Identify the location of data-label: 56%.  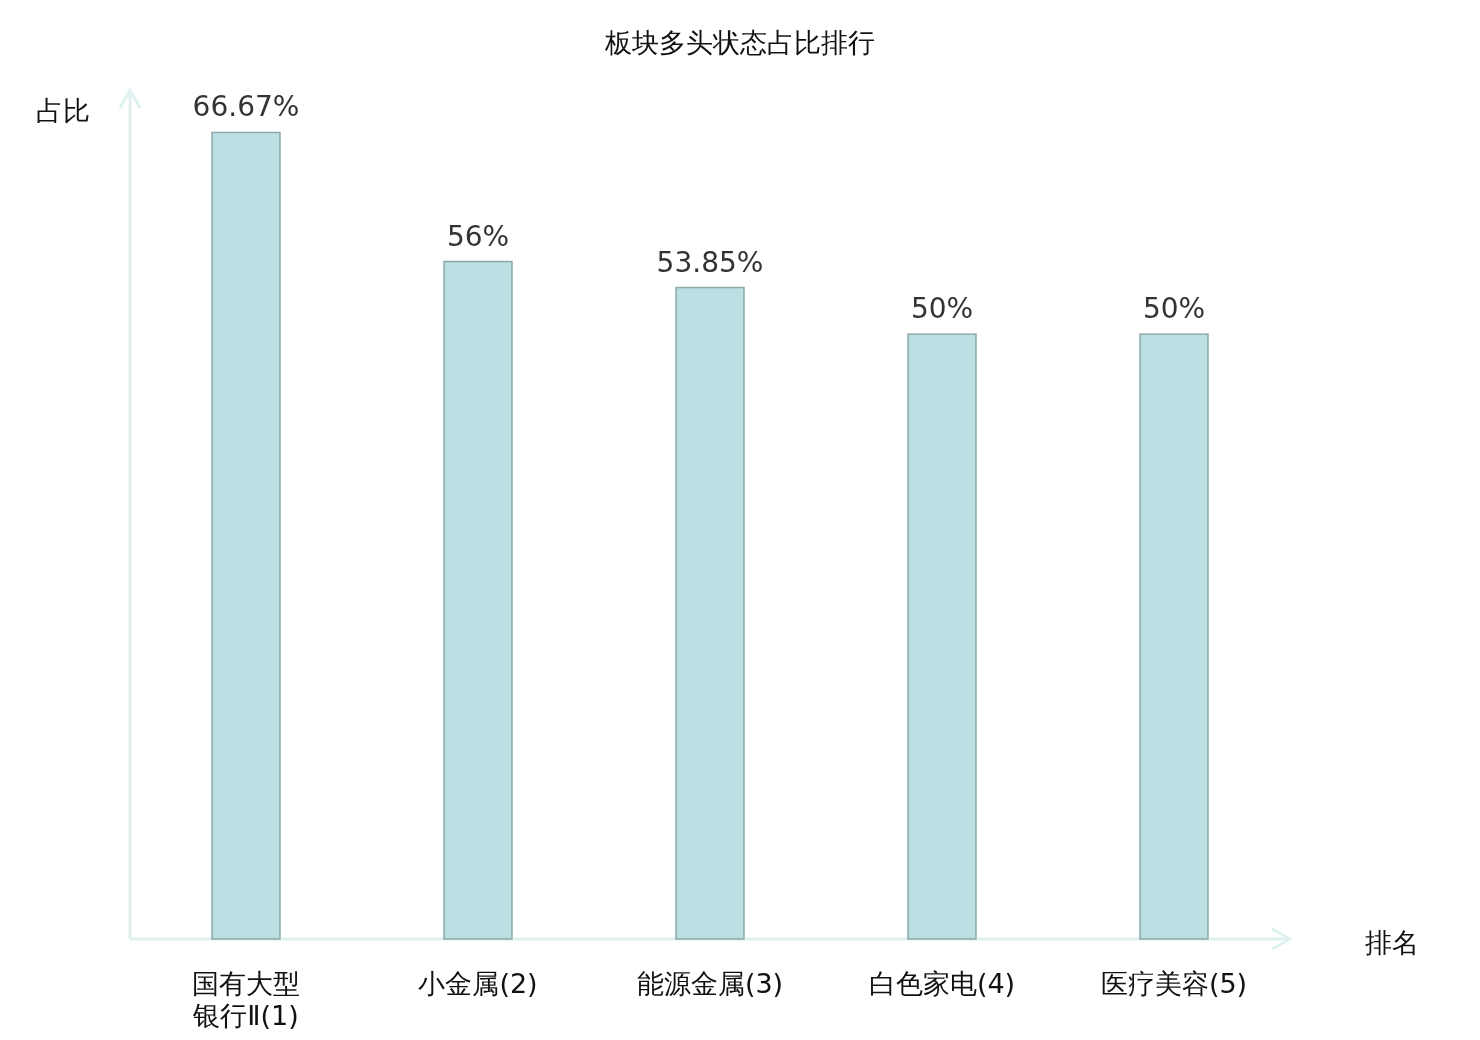
(478, 236).